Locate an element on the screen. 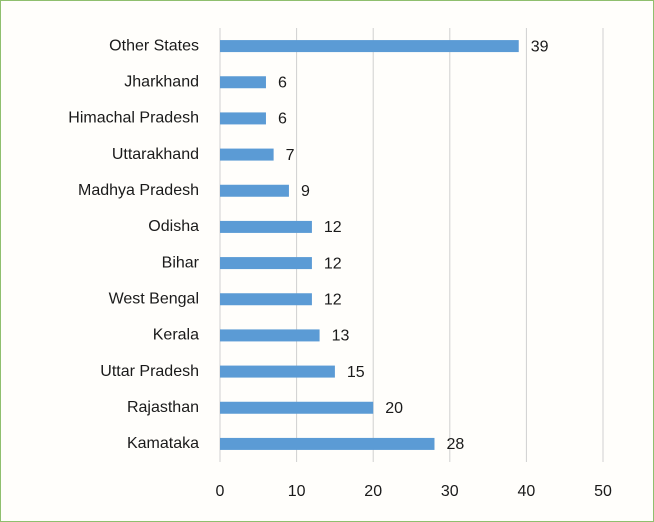  y-tick-label: West Bengal is located at coordinates (154, 298).